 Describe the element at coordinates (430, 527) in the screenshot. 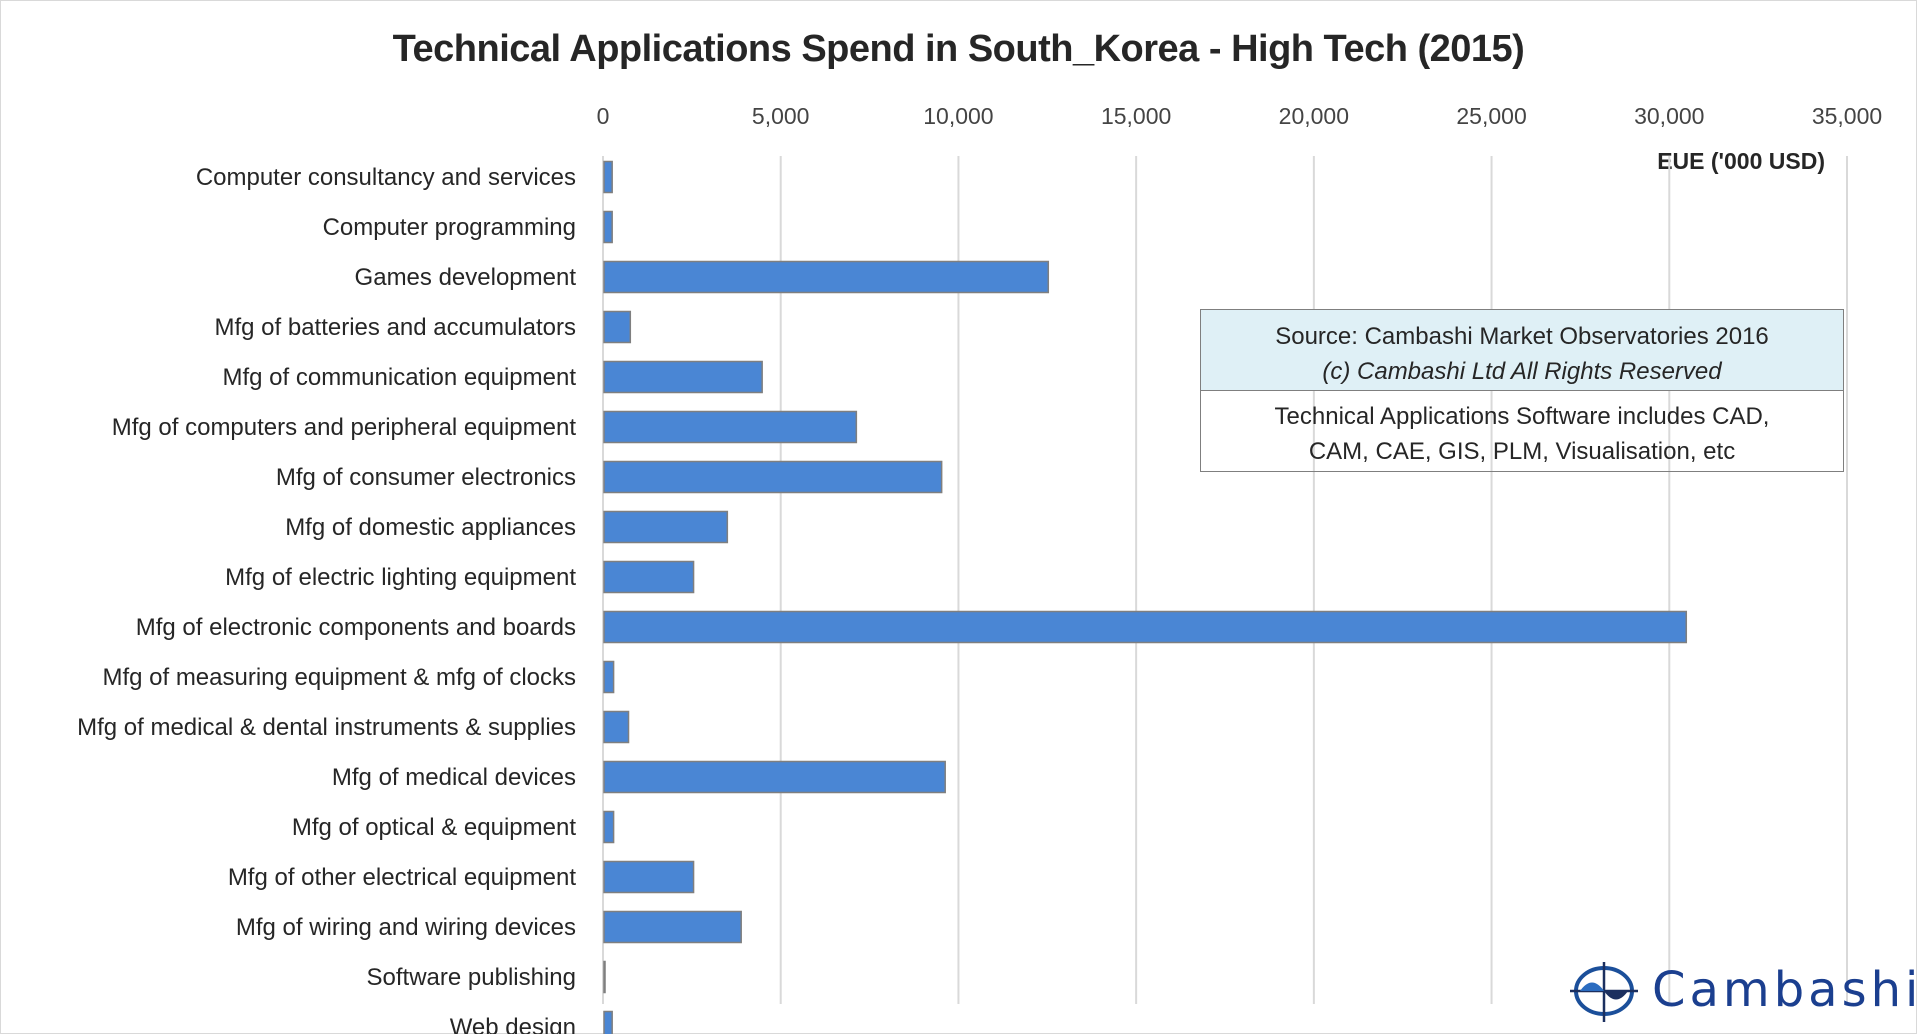

I see `category-label: Mfg of domestic appliances` at that location.